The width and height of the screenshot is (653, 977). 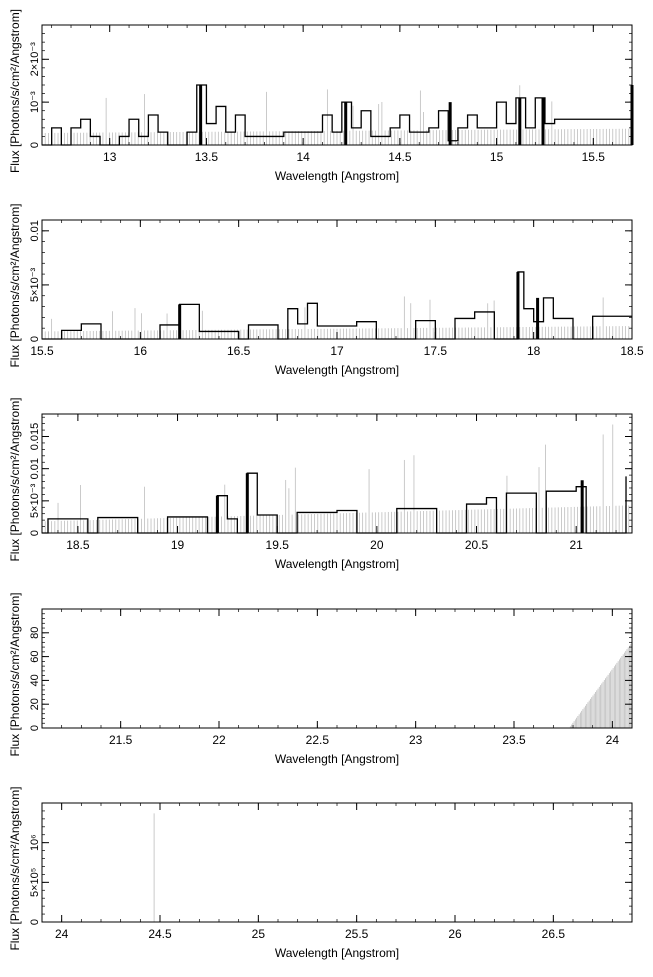 What do you see at coordinates (207, 157) in the screenshot?
I see `x-tick-label: 13.5` at bounding box center [207, 157].